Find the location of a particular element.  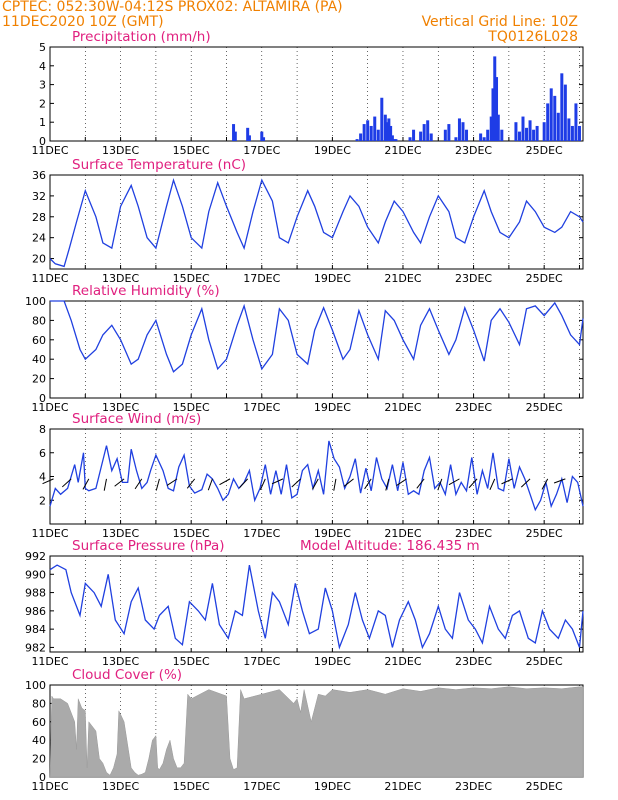

y-tick-label: 4 is located at coordinates (42, 477).